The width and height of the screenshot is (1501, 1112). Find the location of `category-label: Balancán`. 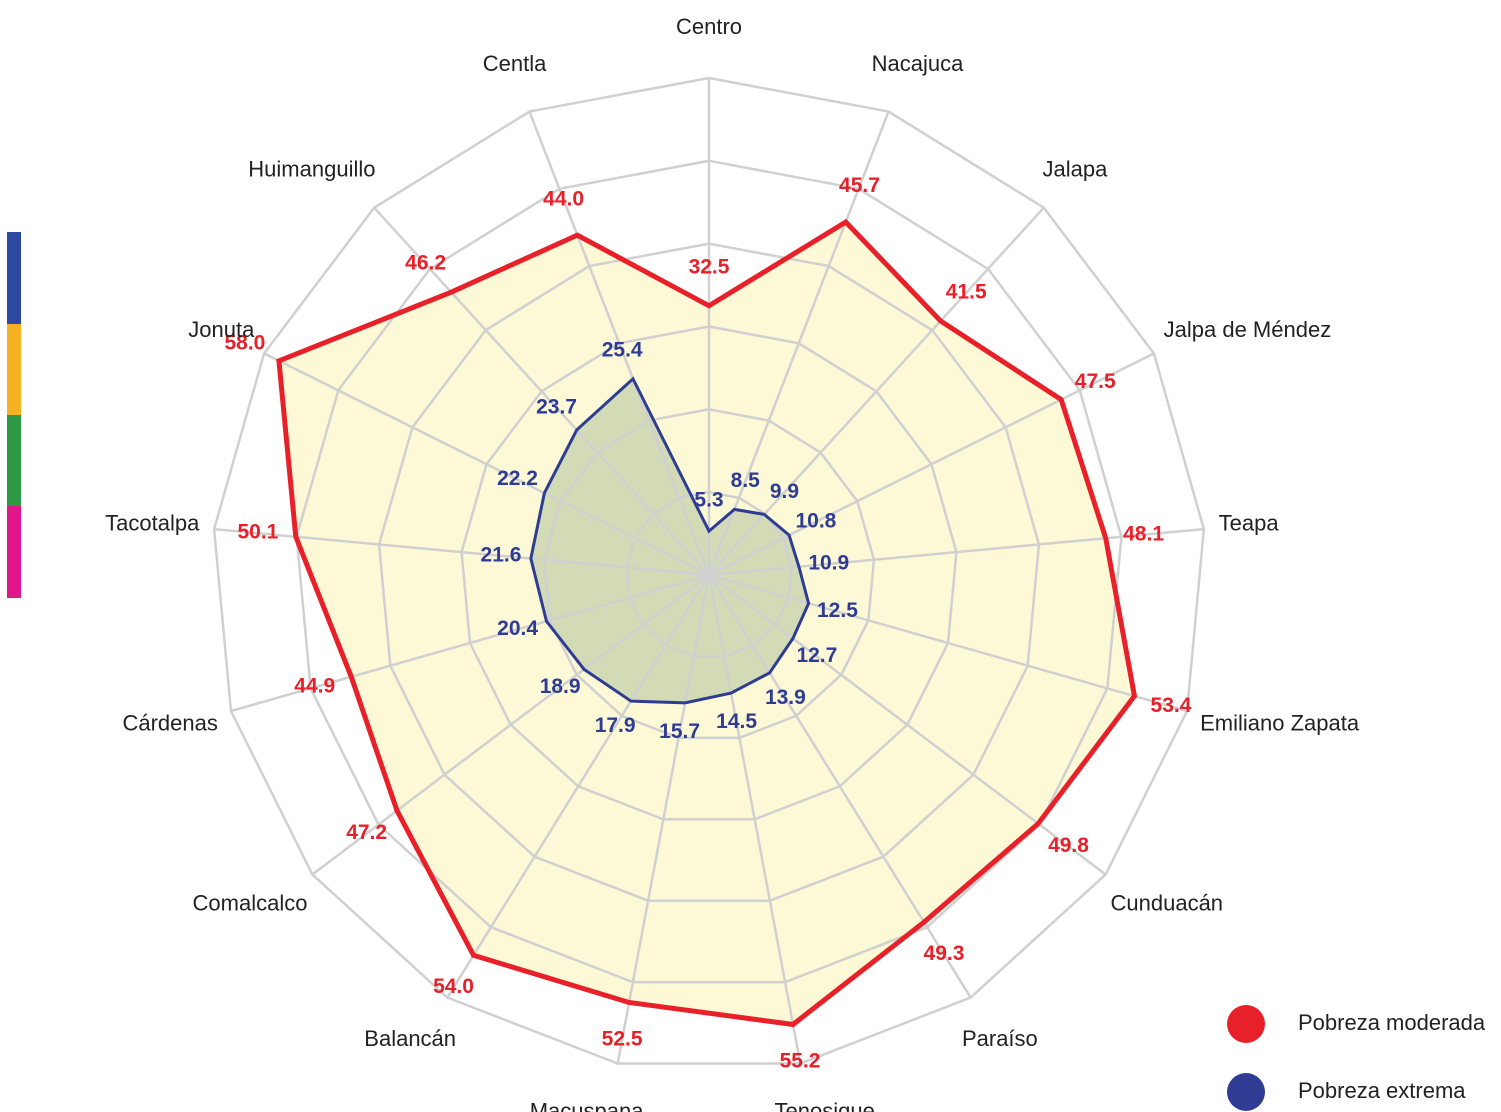

category-label: Balancán is located at coordinates (410, 1038).